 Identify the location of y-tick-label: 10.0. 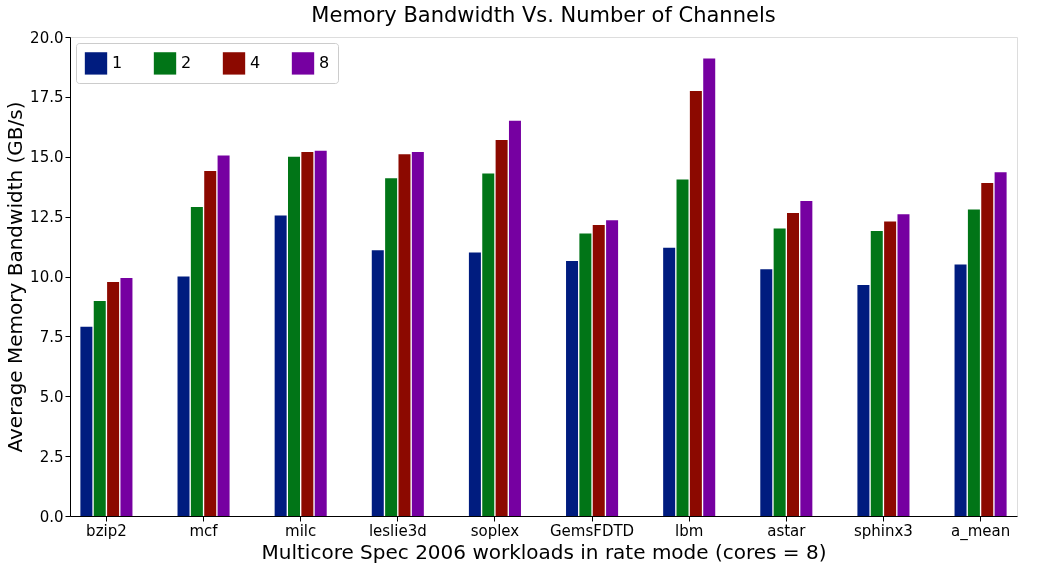
(47, 277).